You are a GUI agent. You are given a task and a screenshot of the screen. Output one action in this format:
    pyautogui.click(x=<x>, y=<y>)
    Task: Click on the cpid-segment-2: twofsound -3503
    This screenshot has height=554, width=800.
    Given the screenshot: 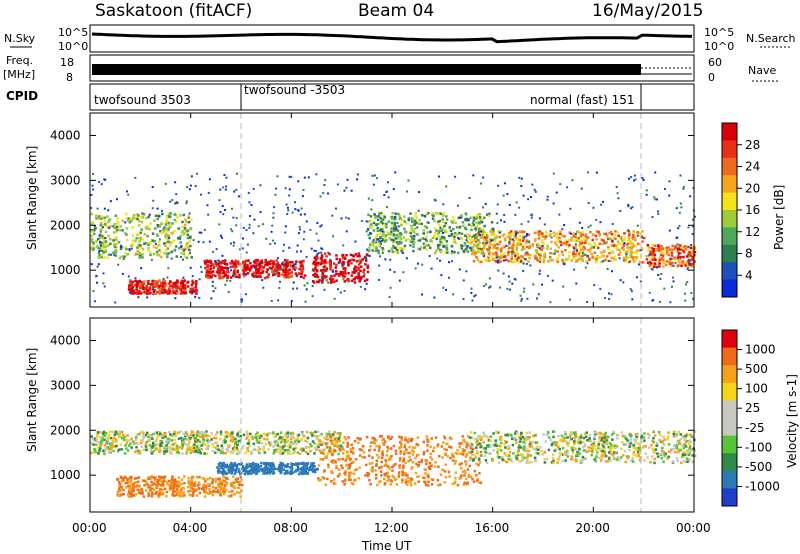 What is the action you would take?
    pyautogui.click(x=294, y=90)
    